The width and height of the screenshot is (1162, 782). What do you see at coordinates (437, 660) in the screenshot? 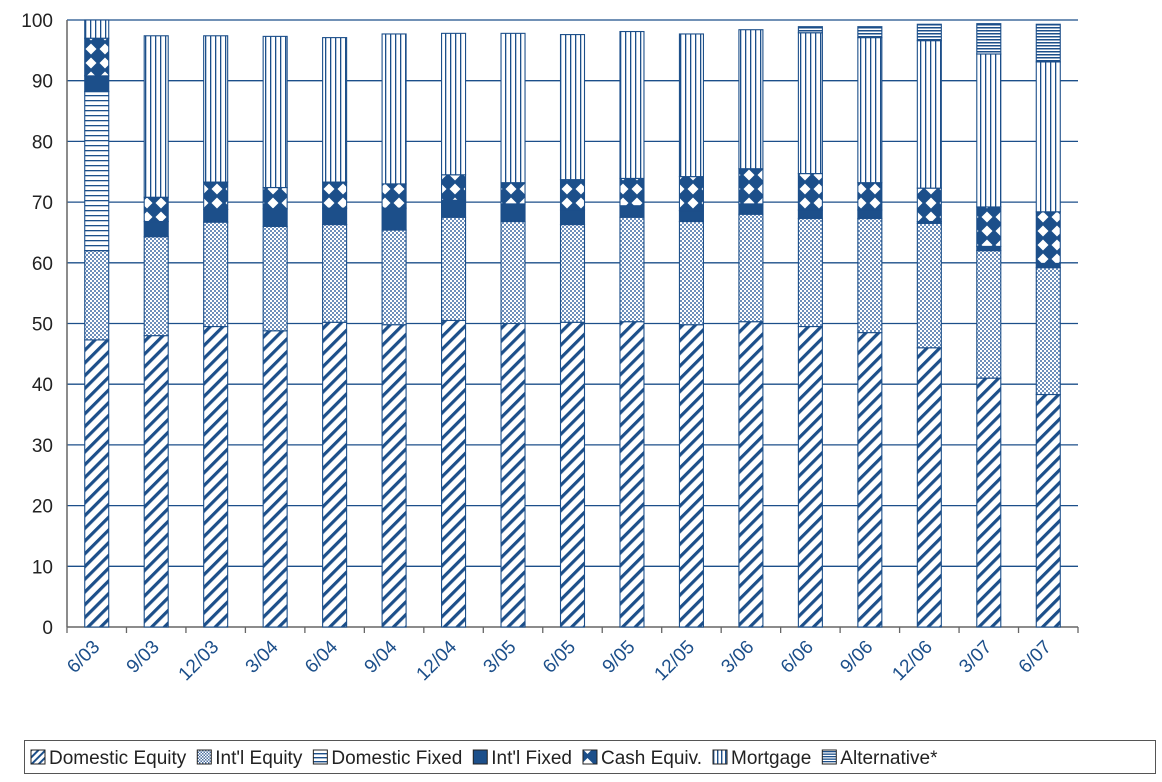
I see `x-tick-label: 12/04` at bounding box center [437, 660].